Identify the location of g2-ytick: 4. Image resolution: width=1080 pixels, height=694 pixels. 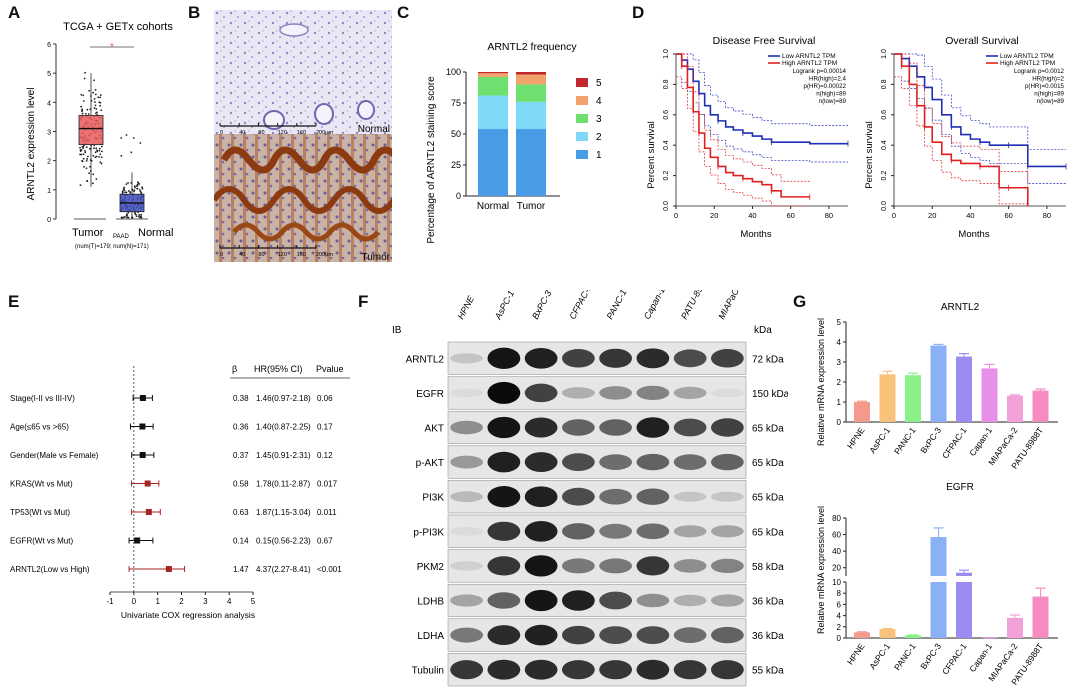
(839, 616).